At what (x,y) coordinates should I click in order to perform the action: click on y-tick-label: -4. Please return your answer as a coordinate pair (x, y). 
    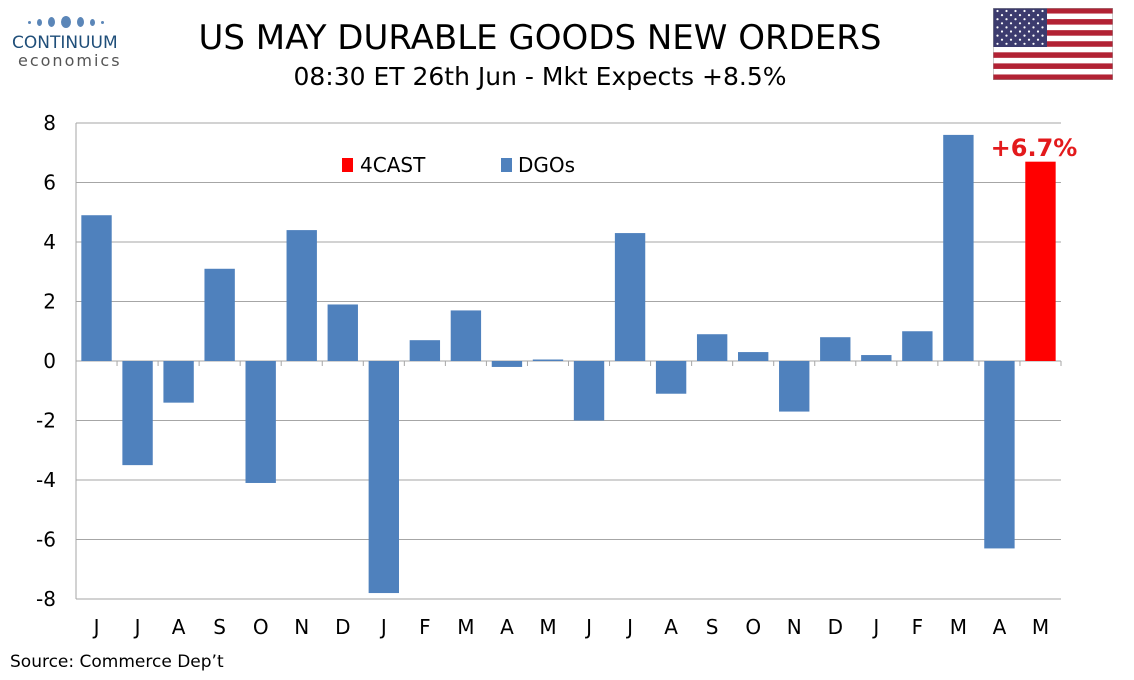
    Looking at the image, I should click on (46, 480).